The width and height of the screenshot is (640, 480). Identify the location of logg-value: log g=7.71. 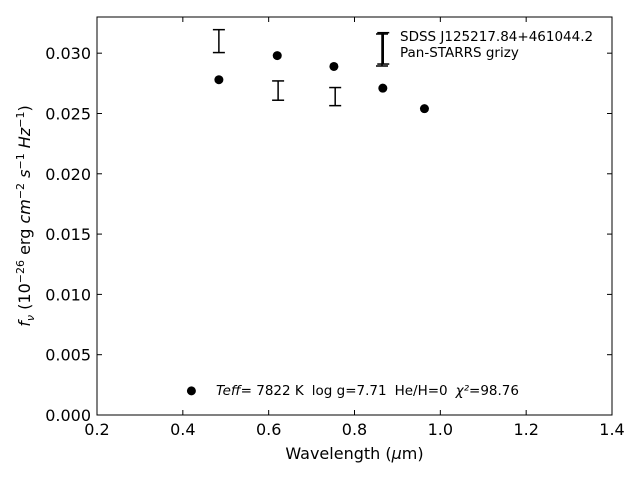
(349, 391).